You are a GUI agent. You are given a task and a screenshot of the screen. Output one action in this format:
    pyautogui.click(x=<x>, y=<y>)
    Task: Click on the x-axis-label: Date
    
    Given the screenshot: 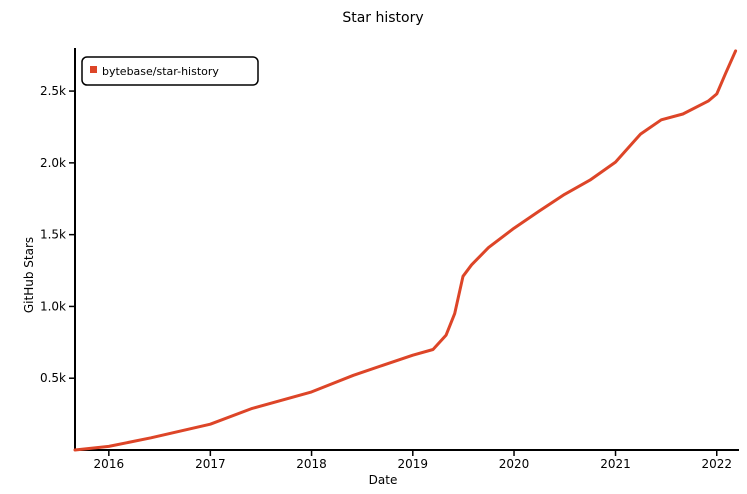 What is the action you would take?
    pyautogui.click(x=383, y=480)
    